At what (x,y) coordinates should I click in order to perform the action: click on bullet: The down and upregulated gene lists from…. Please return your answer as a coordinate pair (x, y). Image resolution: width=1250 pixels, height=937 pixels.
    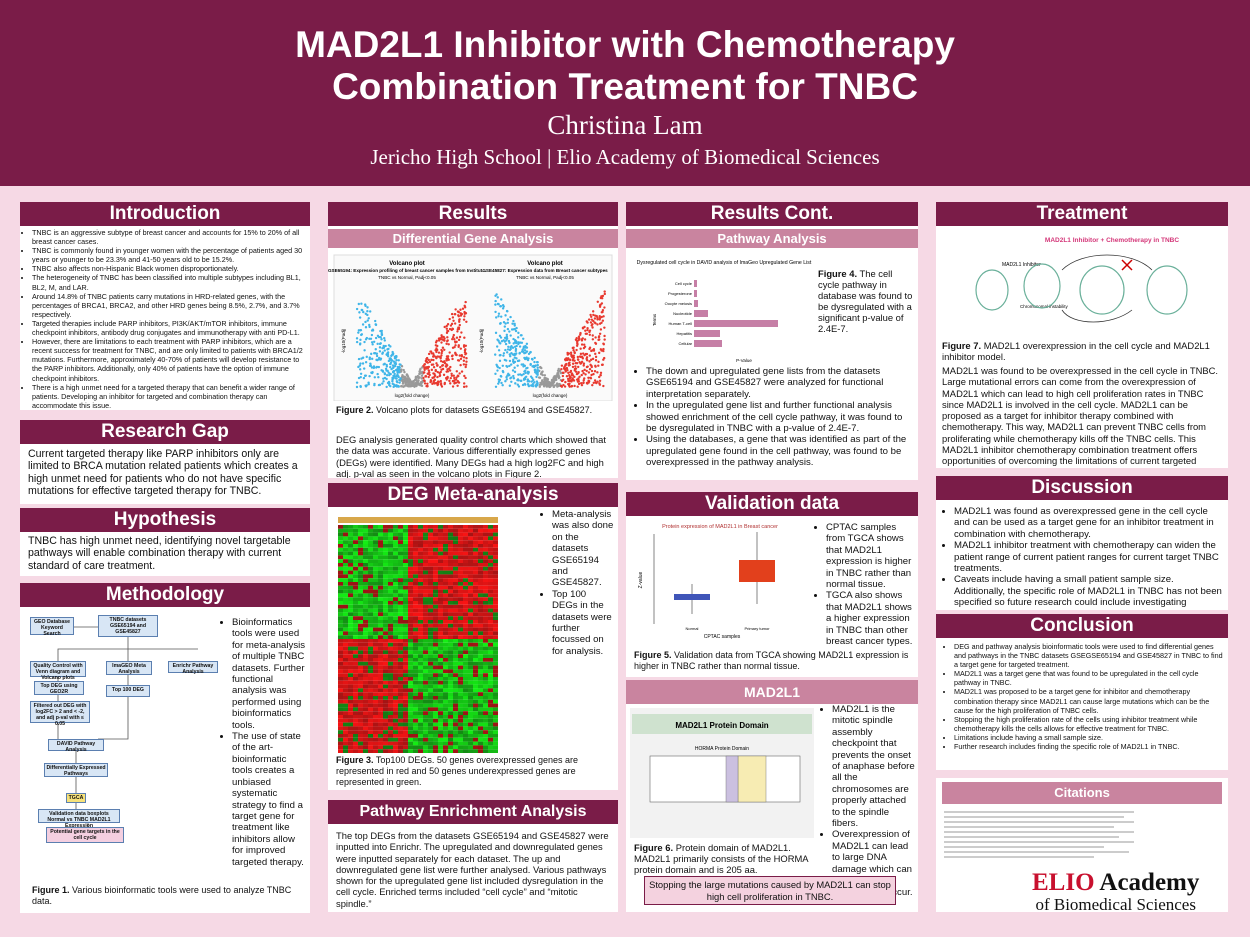
    Looking at the image, I should click on (779, 383).